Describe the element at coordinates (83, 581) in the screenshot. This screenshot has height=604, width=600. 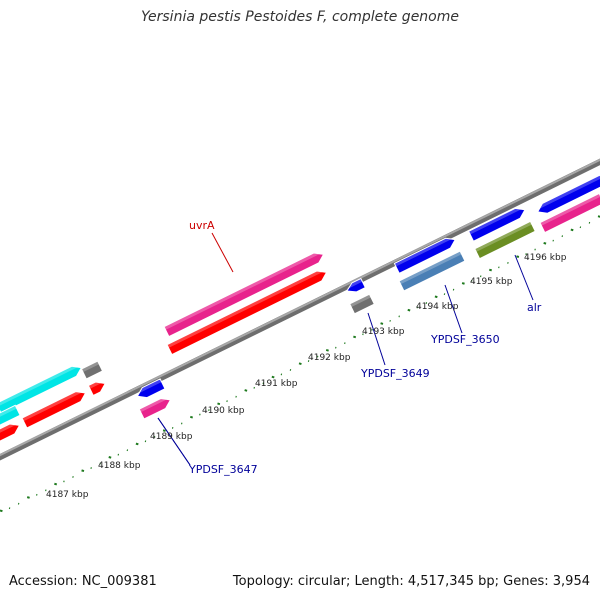
I see `accession-text: Accession: NC_009381` at that location.